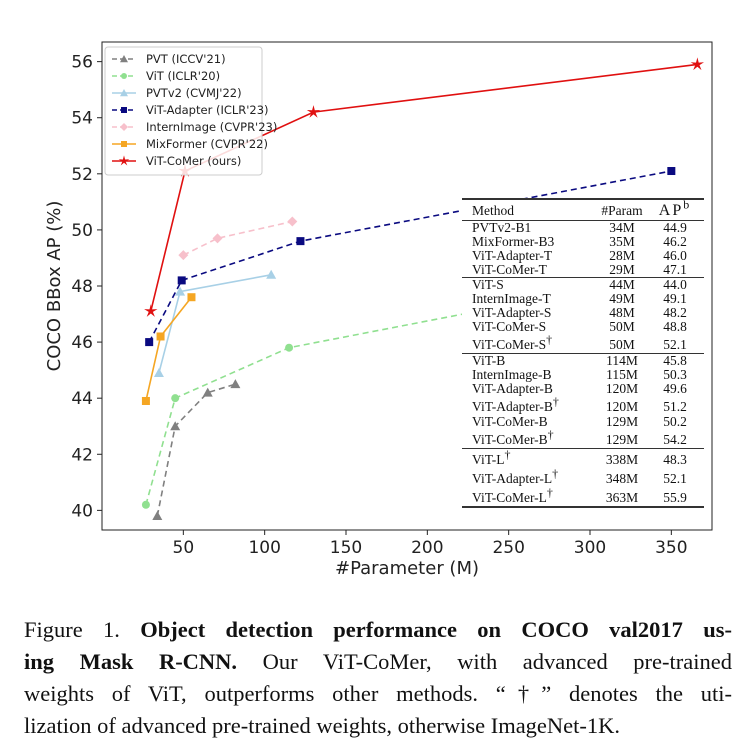 Image resolution: width=750 pixels, height=756 pixels. What do you see at coordinates (211, 127) in the screenshot?
I see `legend-label: InternImage (CVPR'23)` at bounding box center [211, 127].